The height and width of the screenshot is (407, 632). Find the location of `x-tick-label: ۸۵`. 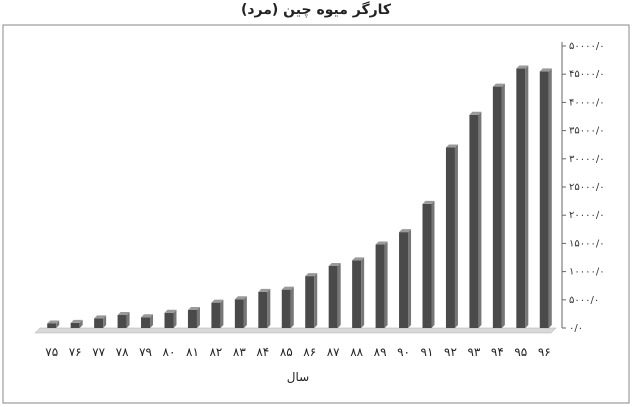

x-tick-label: ۸۵ is located at coordinates (286, 352).